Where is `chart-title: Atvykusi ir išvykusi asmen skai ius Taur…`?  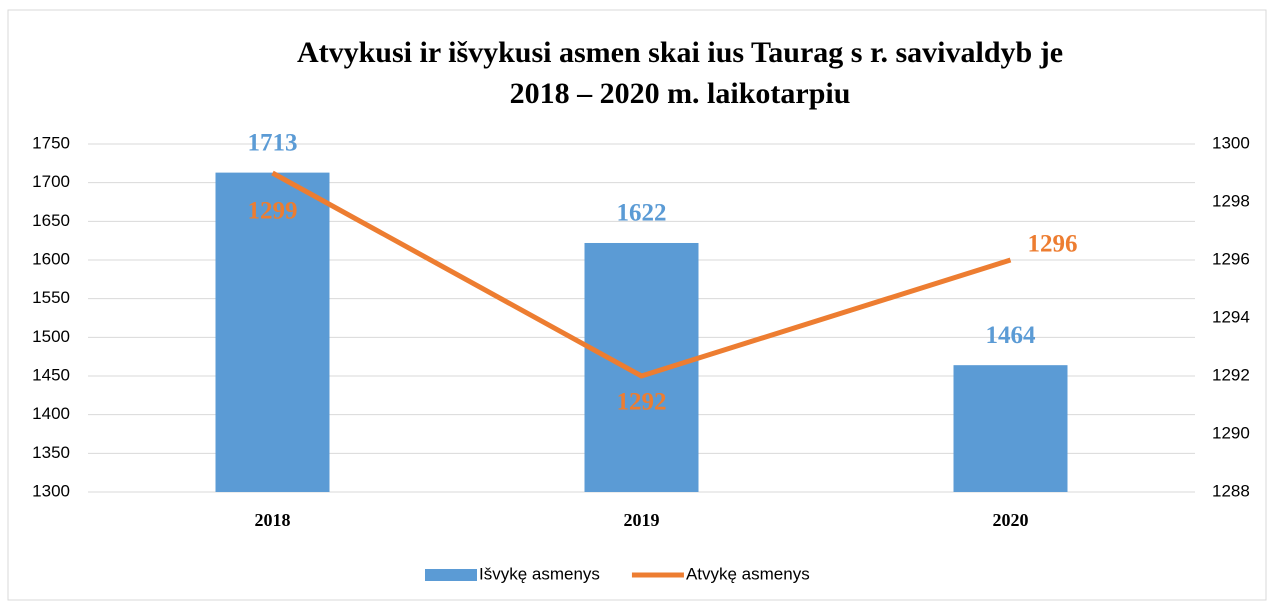 chart-title: Atvykusi ir išvykusi asmen skai ius Taur… is located at coordinates (680, 52).